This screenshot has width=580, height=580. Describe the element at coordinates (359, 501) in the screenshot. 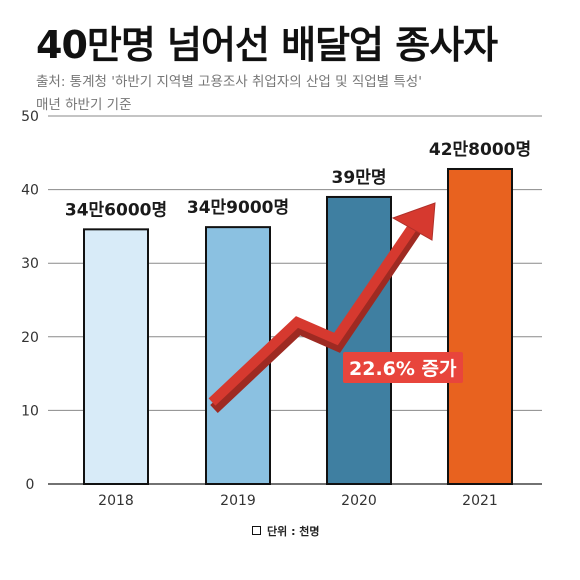

I see `x-tick-label: 2020` at that location.